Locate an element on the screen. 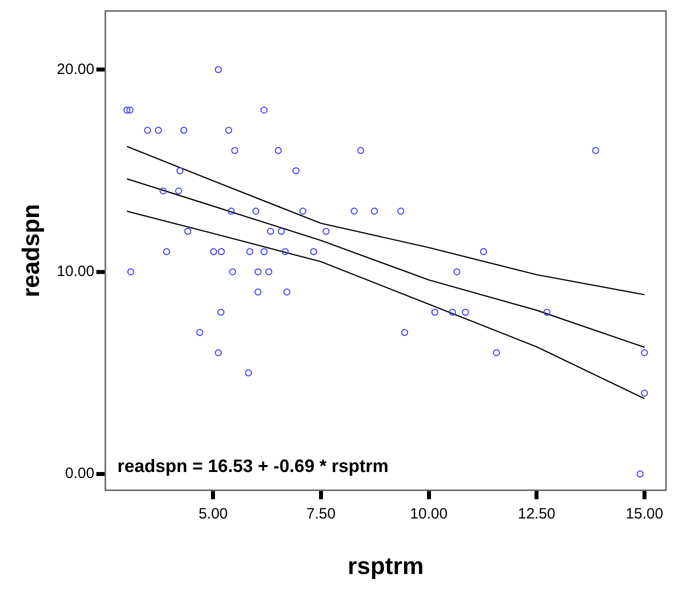 This screenshot has width=676, height=592. x-tick-label: 5.00 is located at coordinates (213, 513).